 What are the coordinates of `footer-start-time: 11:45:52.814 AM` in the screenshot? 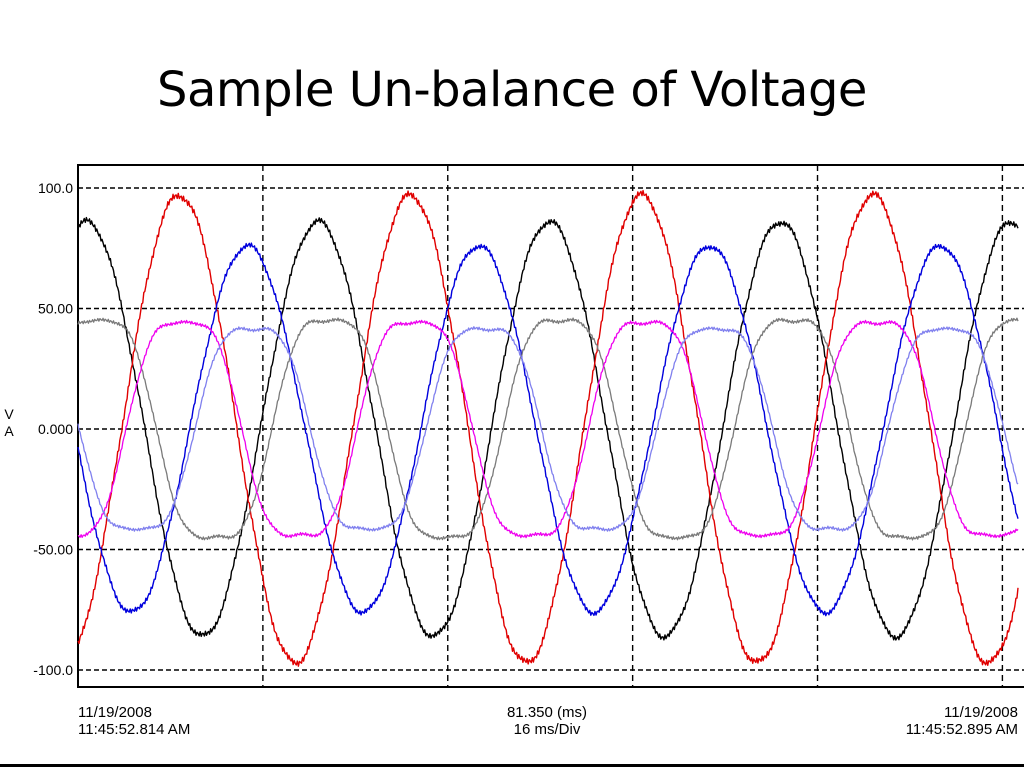 It's located at (134, 729).